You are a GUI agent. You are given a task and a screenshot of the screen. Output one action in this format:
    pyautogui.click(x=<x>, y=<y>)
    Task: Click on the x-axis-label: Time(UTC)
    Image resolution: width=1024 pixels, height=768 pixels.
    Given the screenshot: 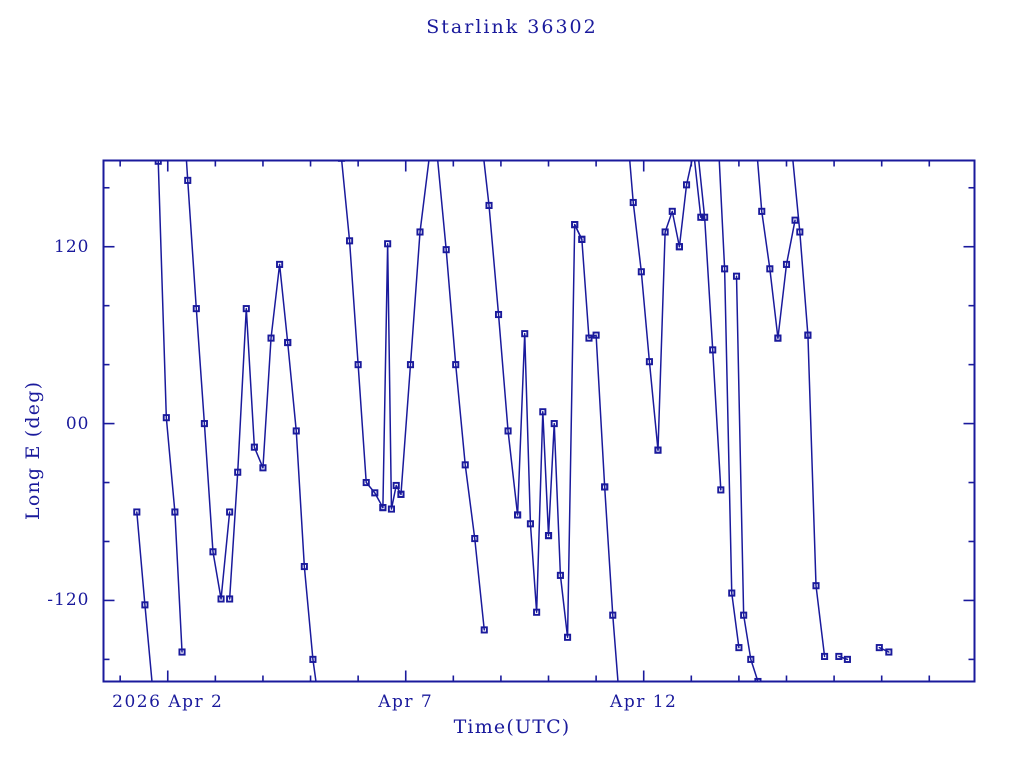 What is the action you would take?
    pyautogui.click(x=512, y=727)
    